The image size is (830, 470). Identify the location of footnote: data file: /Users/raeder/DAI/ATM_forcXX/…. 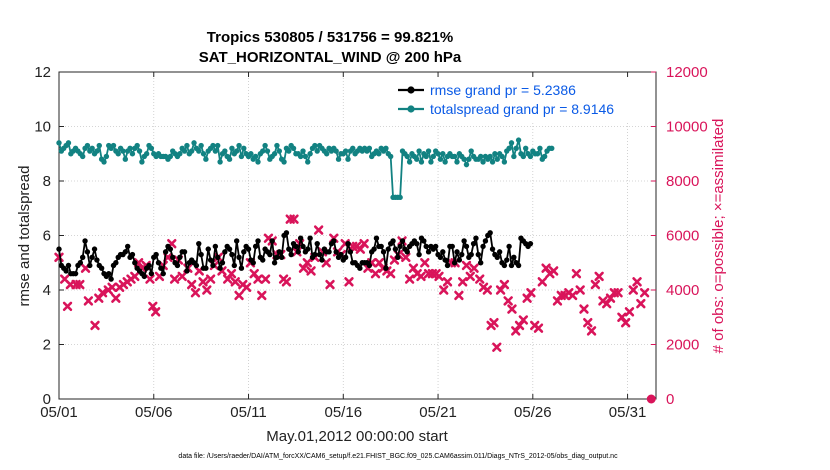
(398, 456).